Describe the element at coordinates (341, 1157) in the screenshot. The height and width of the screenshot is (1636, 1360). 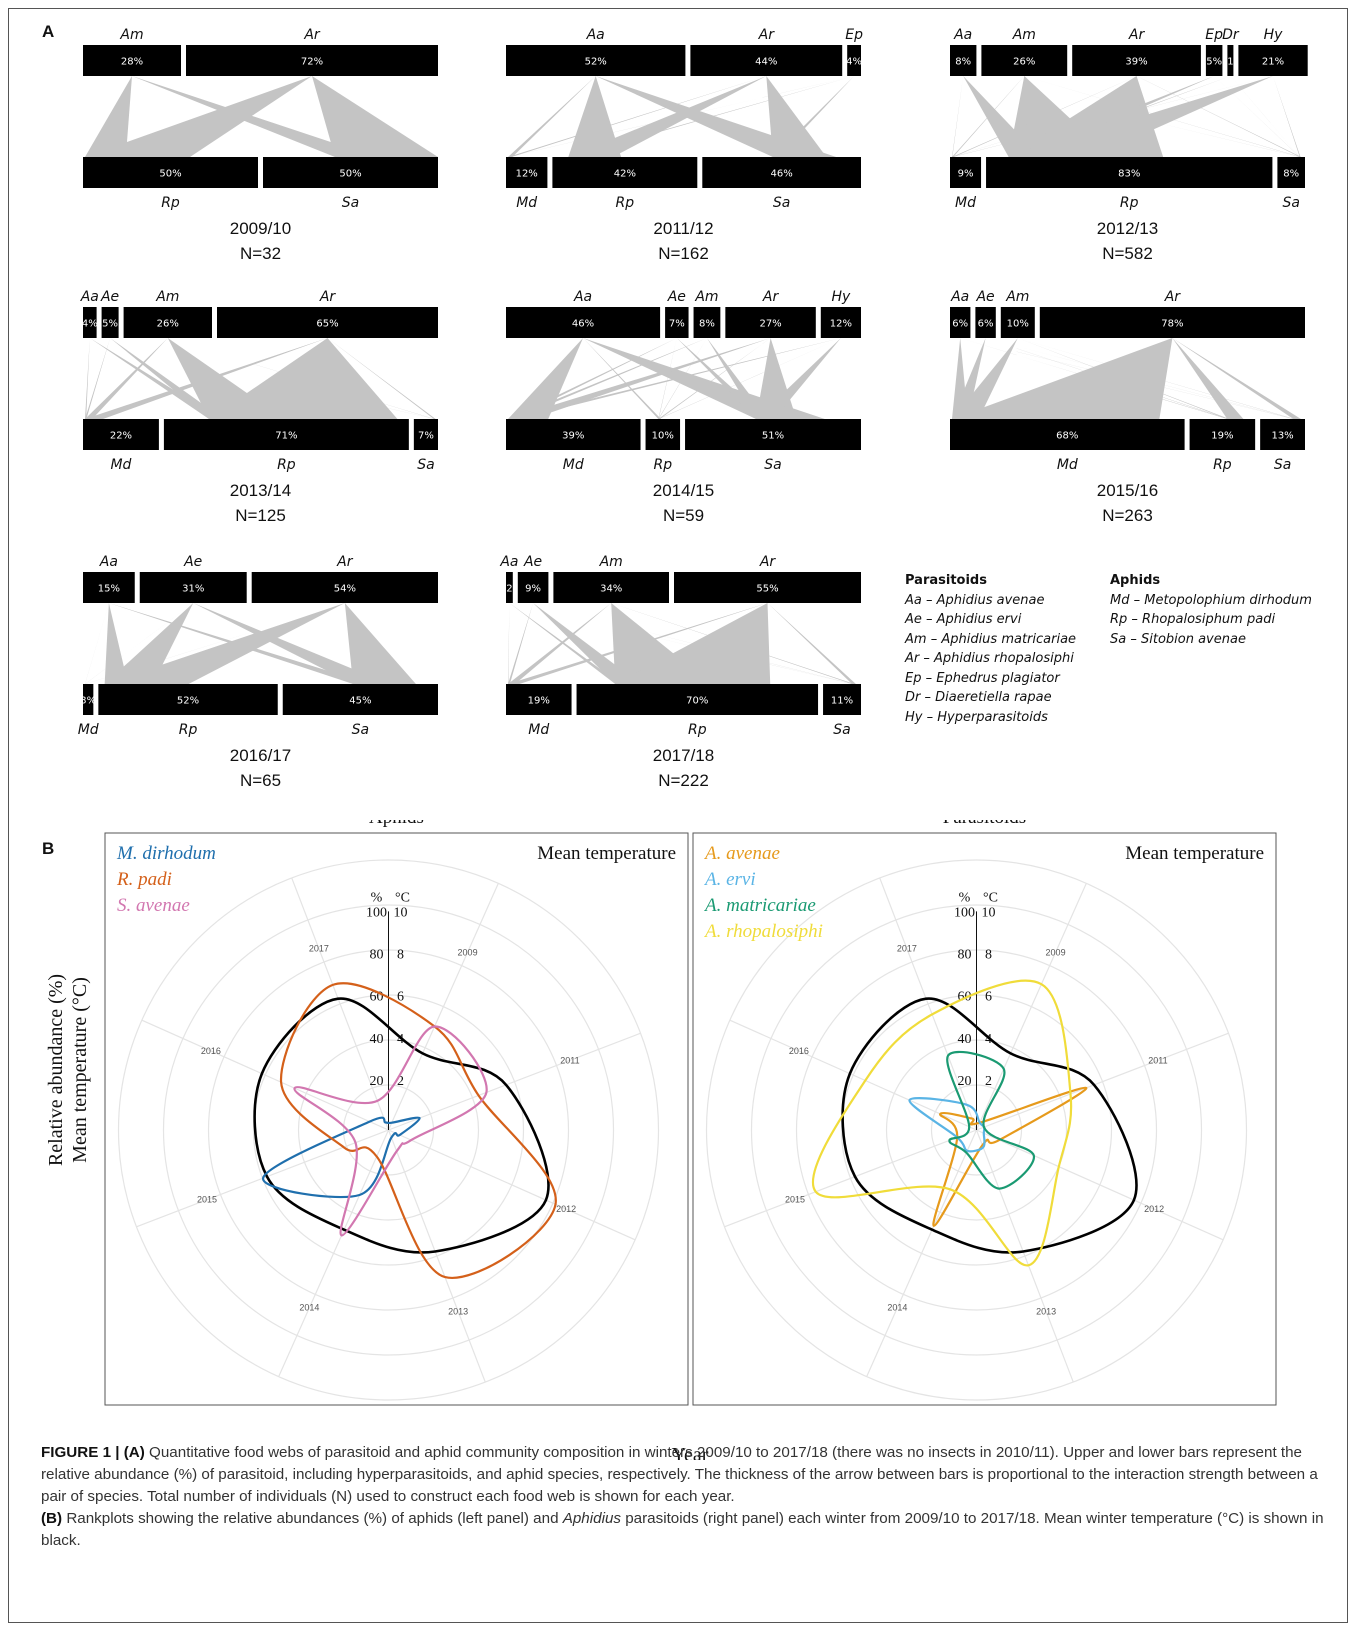
I see `series-line-m-dirhodum` at that location.